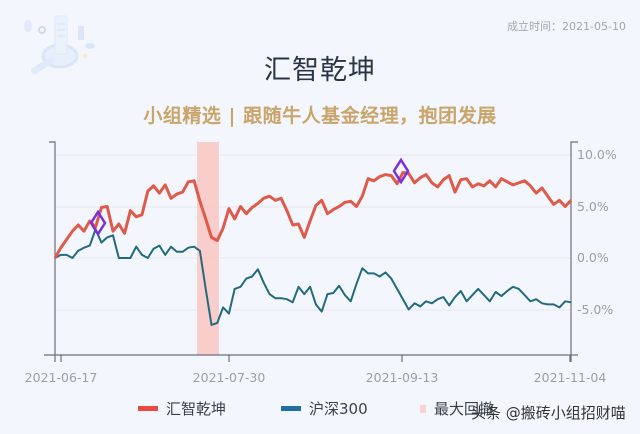 Image resolution: width=640 pixels, height=434 pixels. Describe the element at coordinates (229, 377) in the screenshot. I see `x-tick-label: 2021-07-30` at that location.